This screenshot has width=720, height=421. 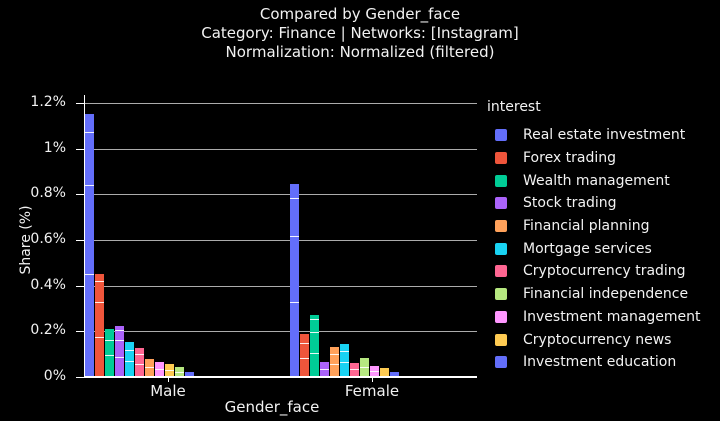 What do you see at coordinates (501, 271) in the screenshot?
I see `legend-swatch-cryptocurrency-trading` at bounding box center [501, 271].